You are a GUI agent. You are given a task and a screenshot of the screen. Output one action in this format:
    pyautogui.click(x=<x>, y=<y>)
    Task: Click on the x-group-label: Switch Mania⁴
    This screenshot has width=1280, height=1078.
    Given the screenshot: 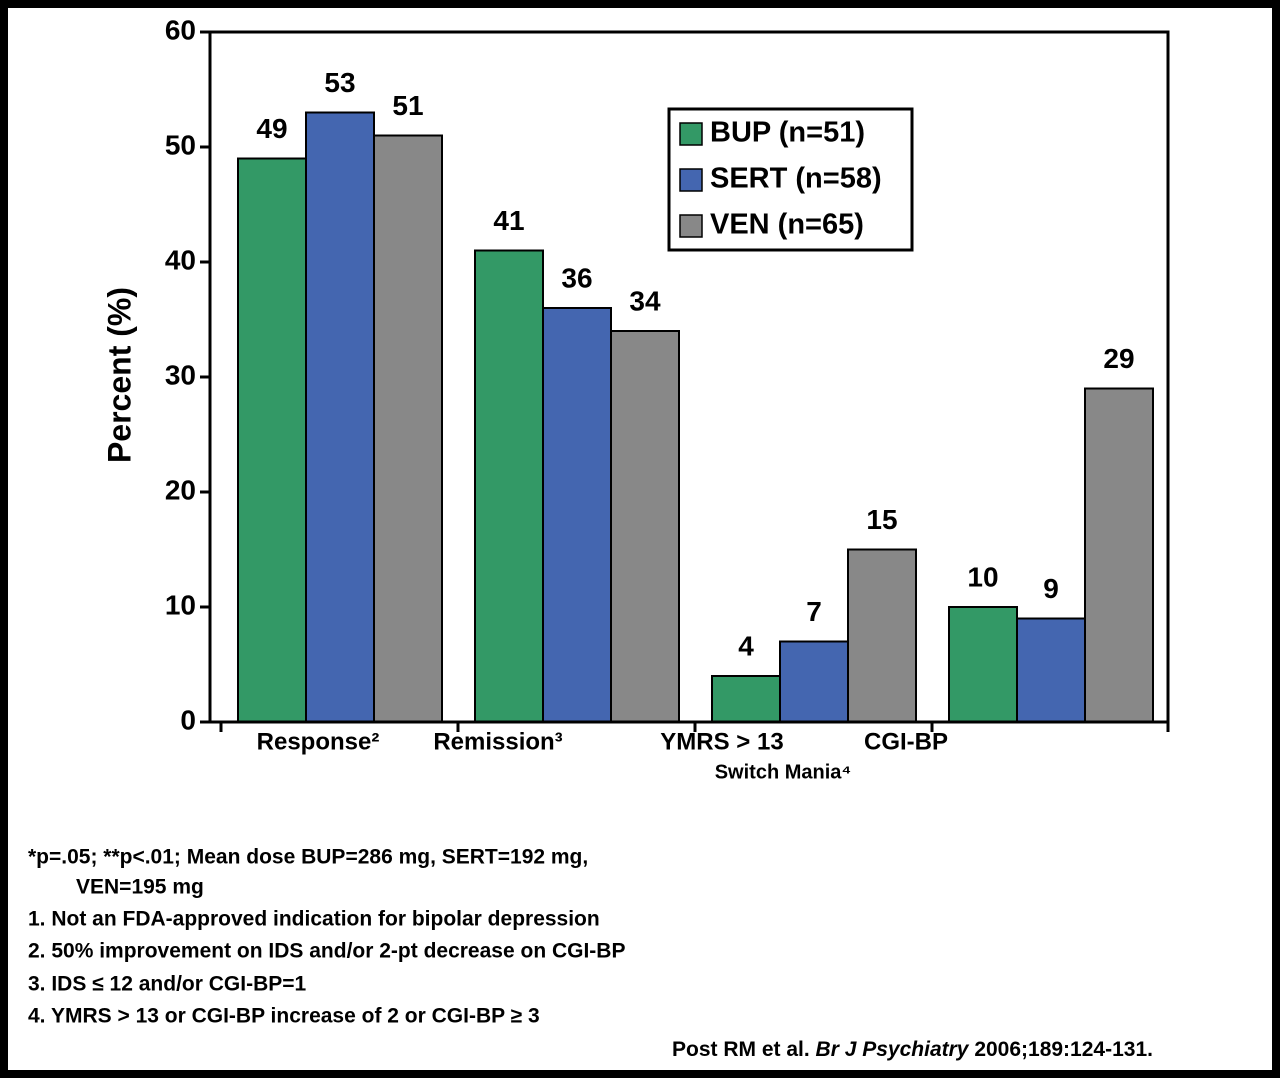 What is the action you would take?
    pyautogui.click(x=783, y=772)
    